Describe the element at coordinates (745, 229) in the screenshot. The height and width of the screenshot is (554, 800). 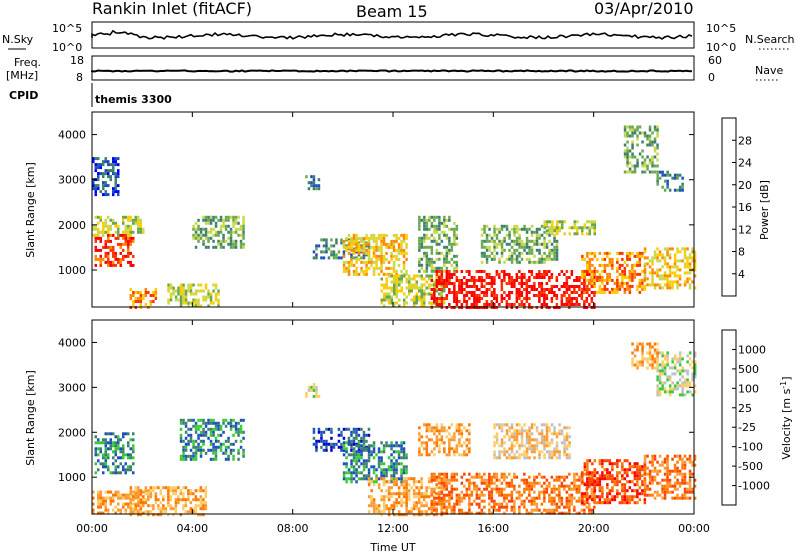
I see `colorbar-tick-label: 12` at that location.